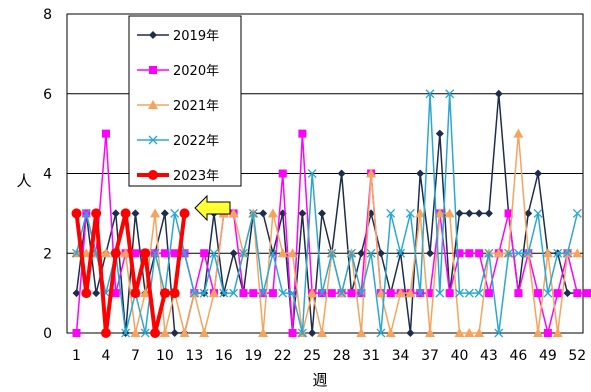 The width and height of the screenshot is (591, 392). What do you see at coordinates (165, 356) in the screenshot?
I see `x-tick-label: 10` at bounding box center [165, 356].